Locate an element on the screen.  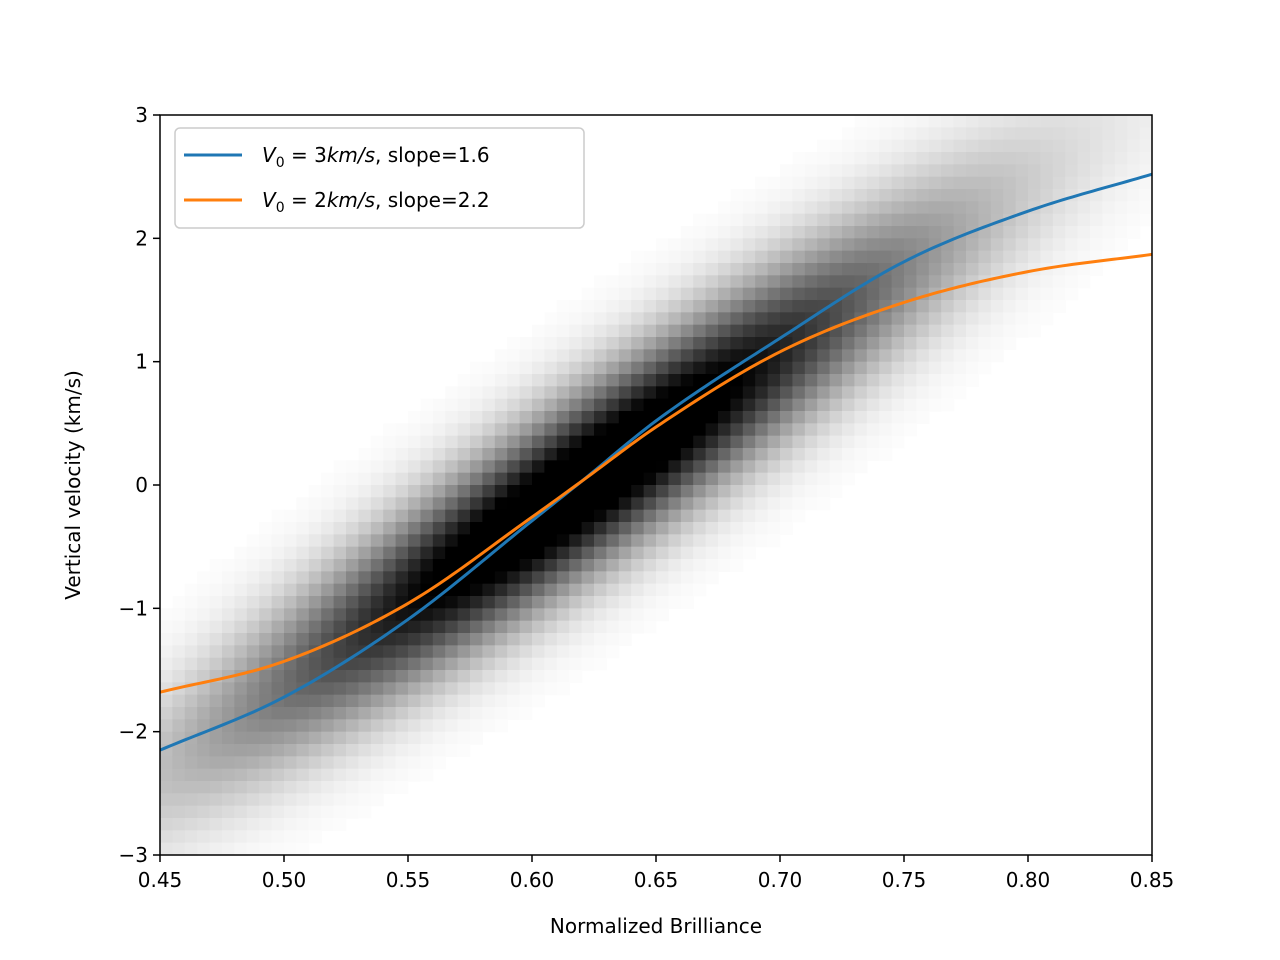
x-axis-label: Normalized Brilliance is located at coordinates (656, 926).